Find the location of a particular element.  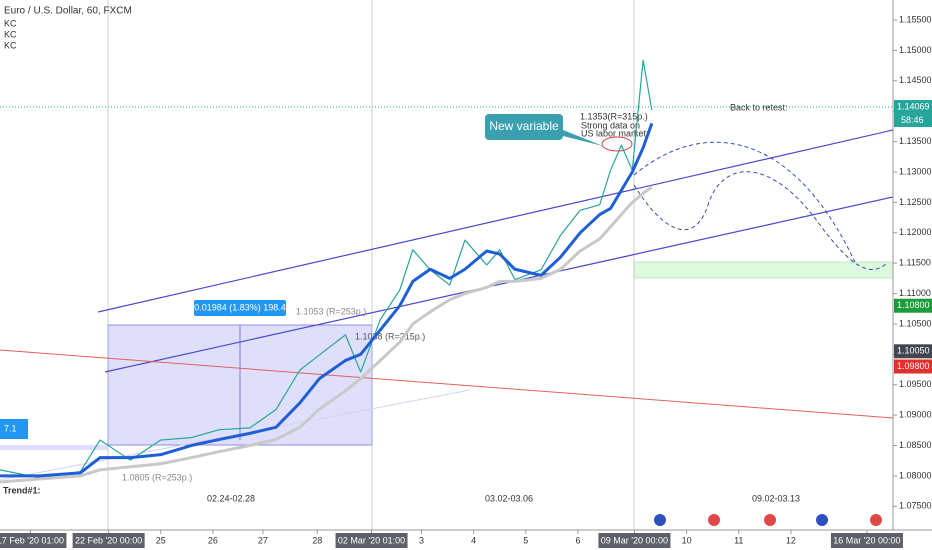

x-tick-label: 26 is located at coordinates (213, 540).